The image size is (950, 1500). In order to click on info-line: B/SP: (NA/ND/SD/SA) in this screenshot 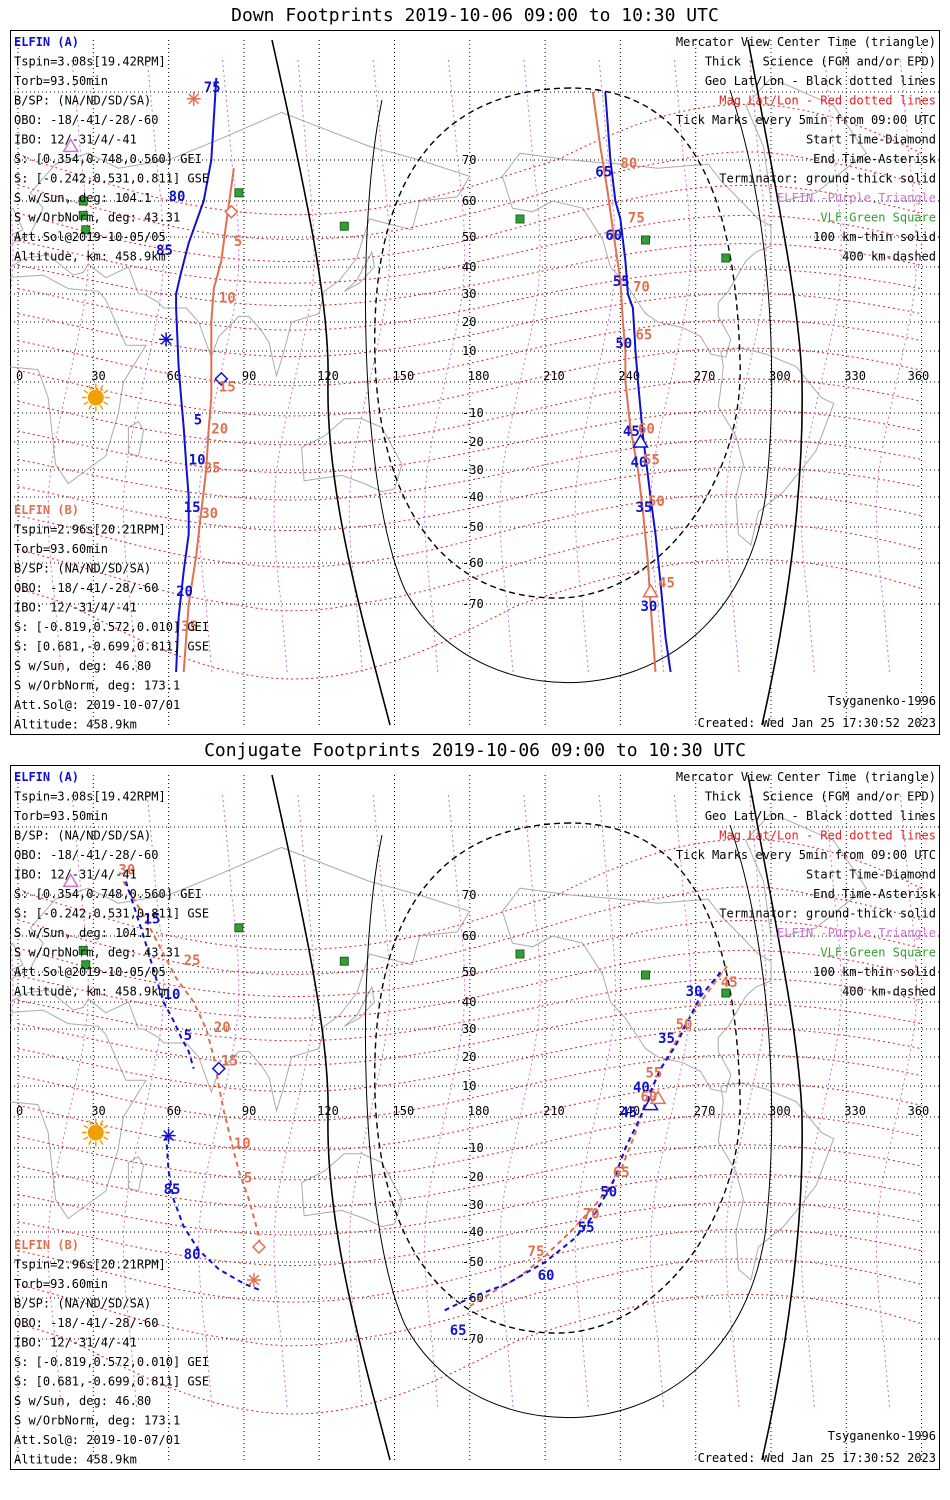, I will do `click(82, 1304)`.